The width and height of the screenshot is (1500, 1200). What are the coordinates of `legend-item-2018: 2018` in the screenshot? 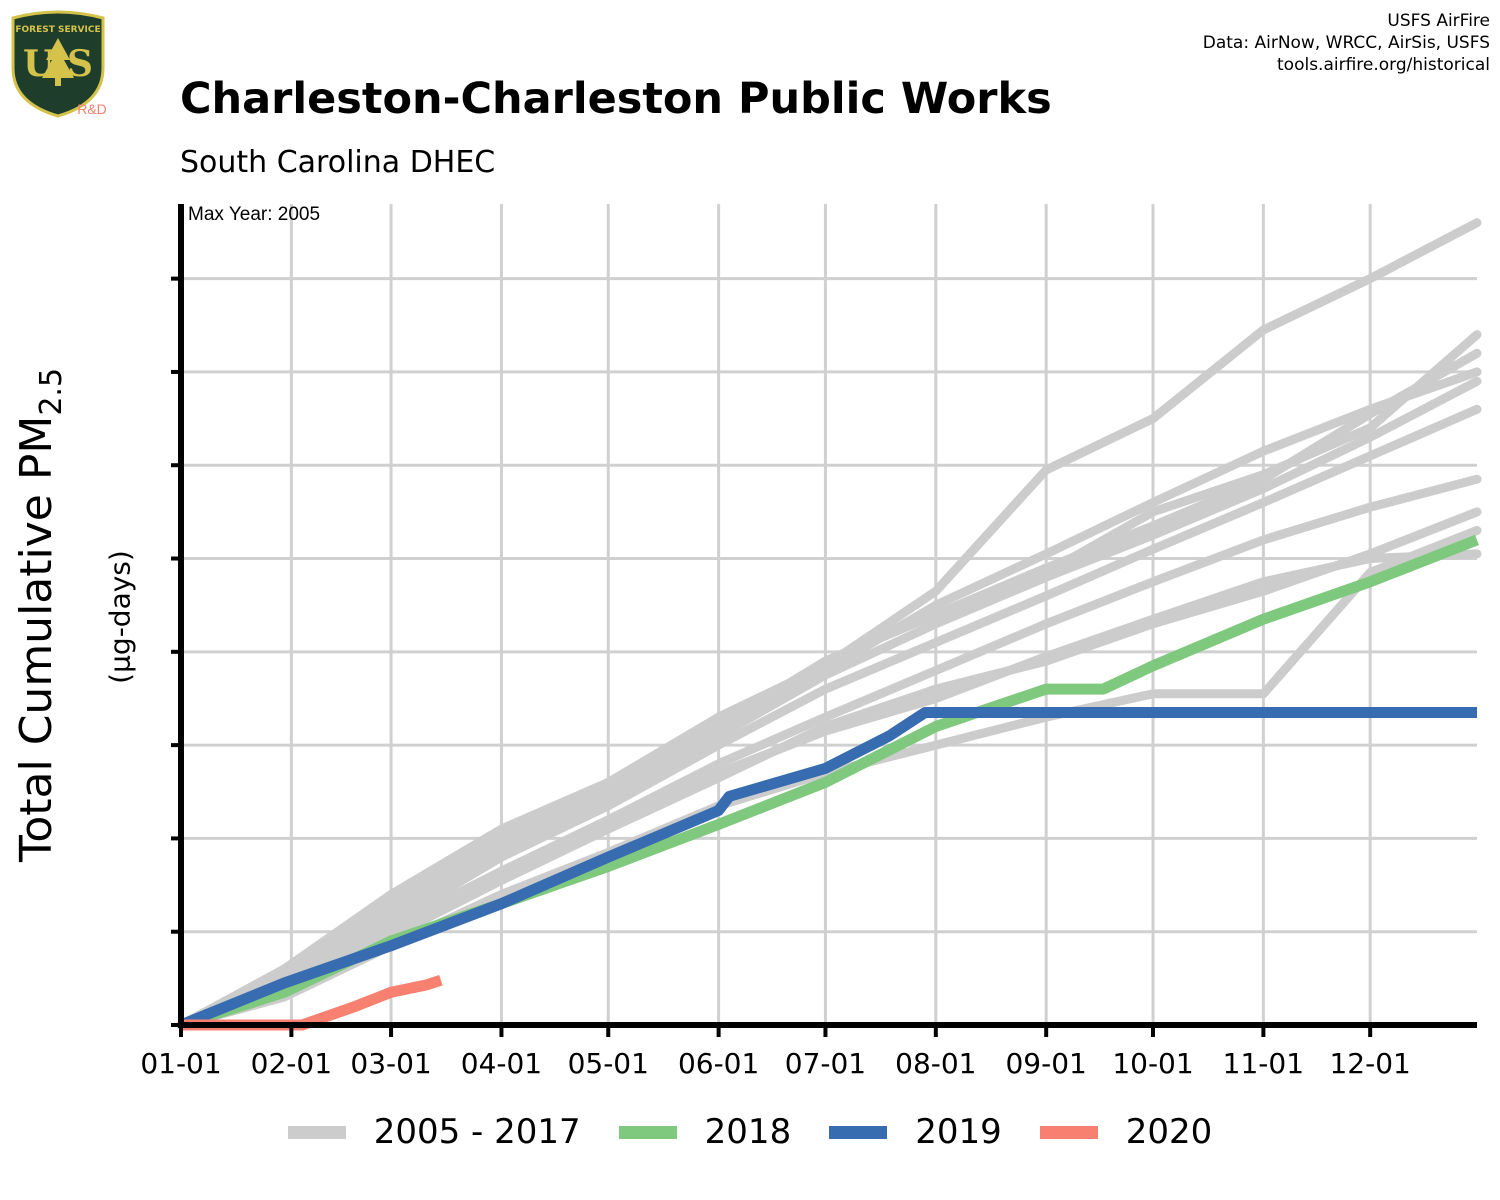 It's located at (705, 1132).